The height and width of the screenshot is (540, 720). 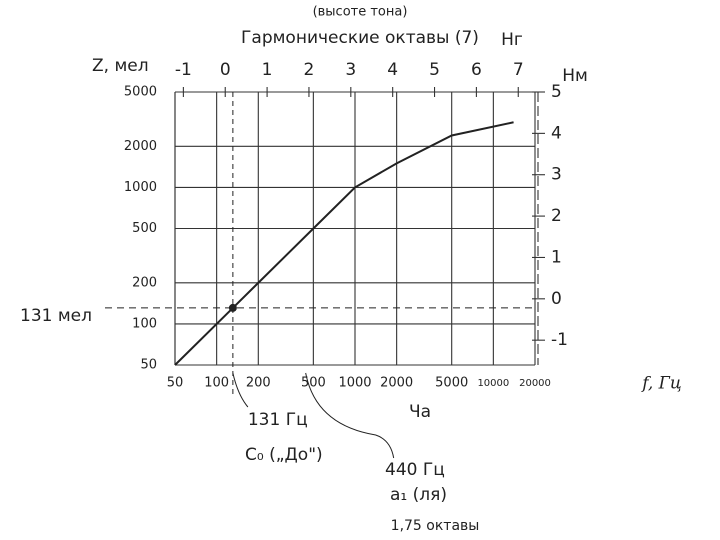 I want to click on top-tick-label: 6, so click(x=476, y=70).